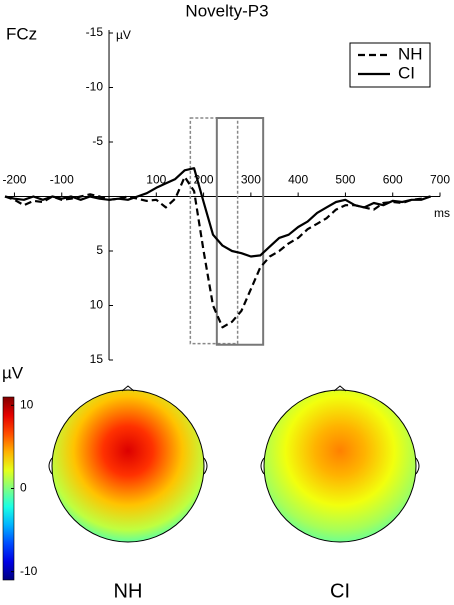 This screenshot has height=605, width=454. I want to click on x-tick-label: 600, so click(393, 180).